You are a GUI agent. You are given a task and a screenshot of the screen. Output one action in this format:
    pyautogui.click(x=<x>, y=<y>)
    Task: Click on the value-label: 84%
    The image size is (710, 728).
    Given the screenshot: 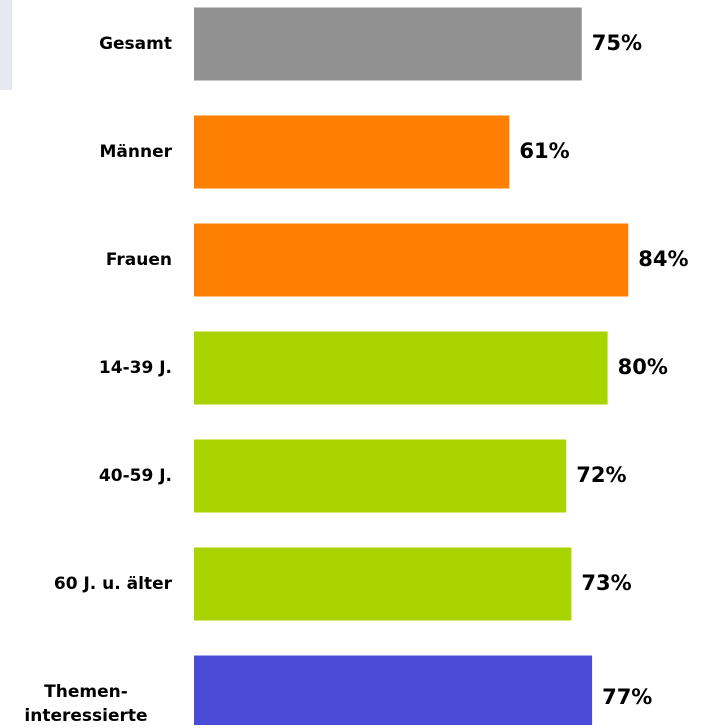 What is the action you would take?
    pyautogui.click(x=663, y=259)
    